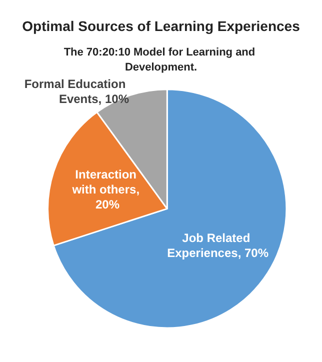 Image resolution: width=322 pixels, height=362 pixels. What do you see at coordinates (161, 26) in the screenshot?
I see `chart-title: Optimal Sources of Learning Experiences` at bounding box center [161, 26].